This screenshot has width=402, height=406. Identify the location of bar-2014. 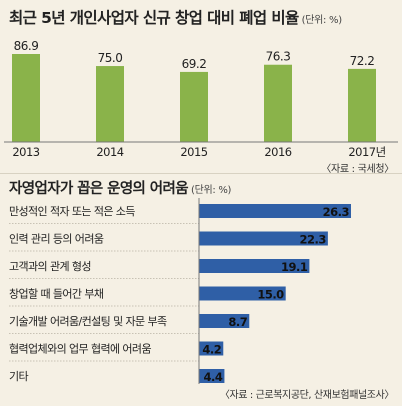
(110, 104).